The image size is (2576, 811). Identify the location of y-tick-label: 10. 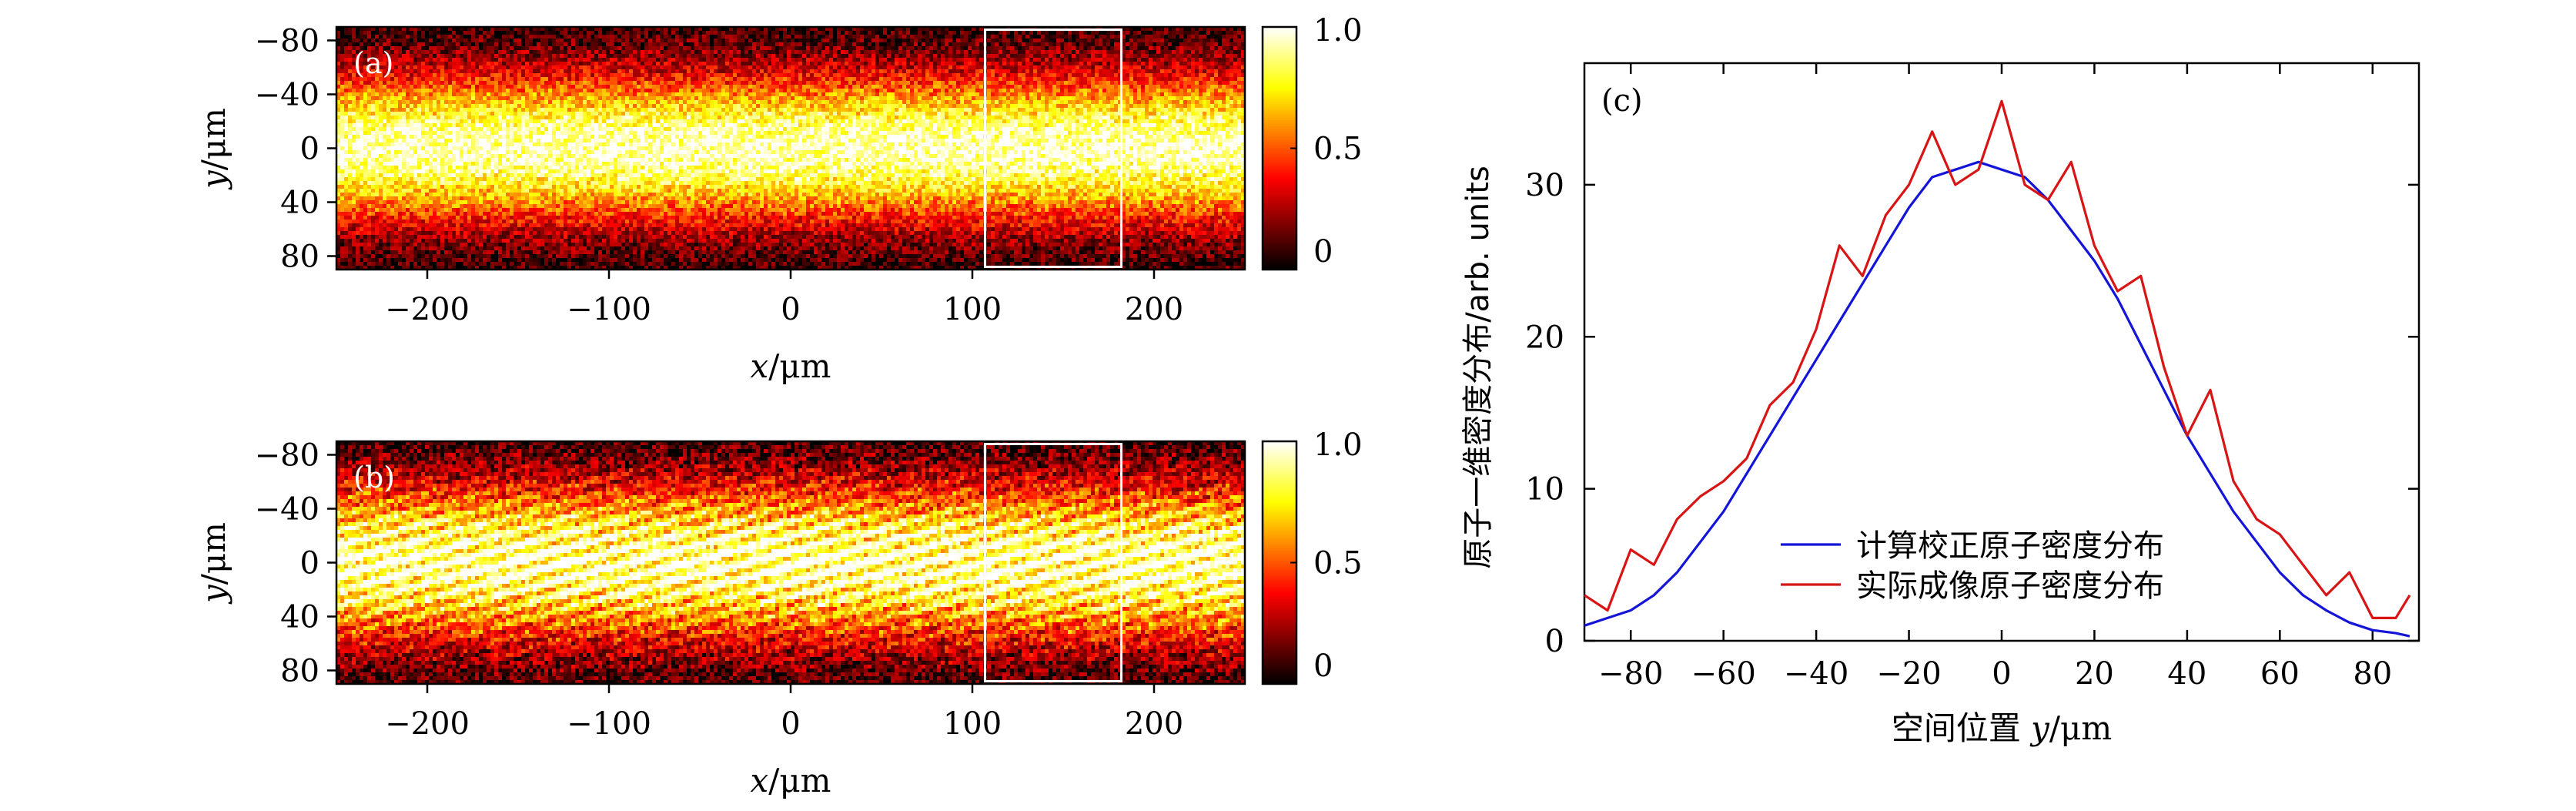
(1544, 490).